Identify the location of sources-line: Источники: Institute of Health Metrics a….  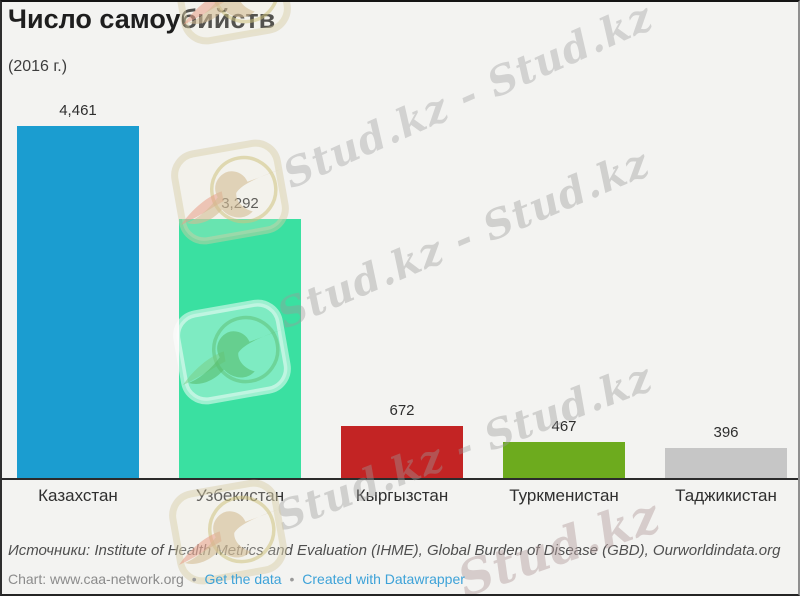
(394, 550).